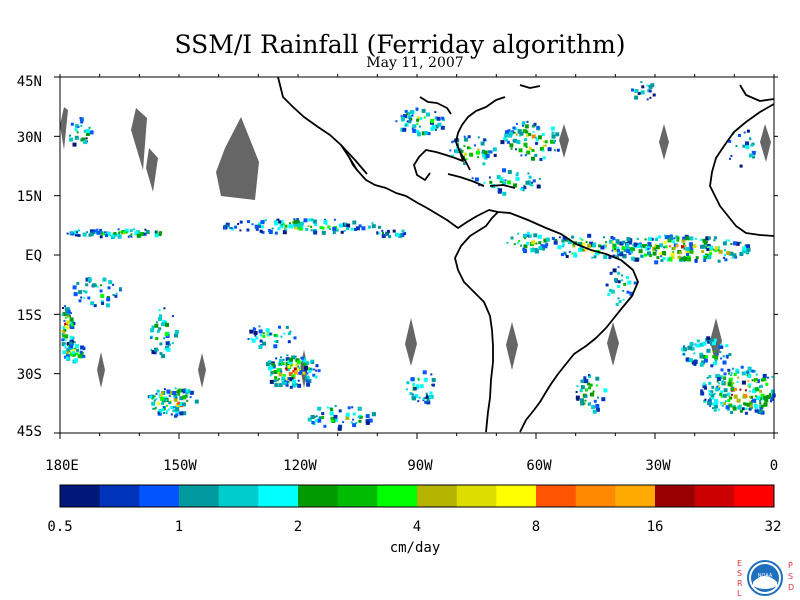 The height and width of the screenshot is (600, 800). What do you see at coordinates (655, 527) in the screenshot?
I see `colorbar-tick-16: 16` at bounding box center [655, 527].